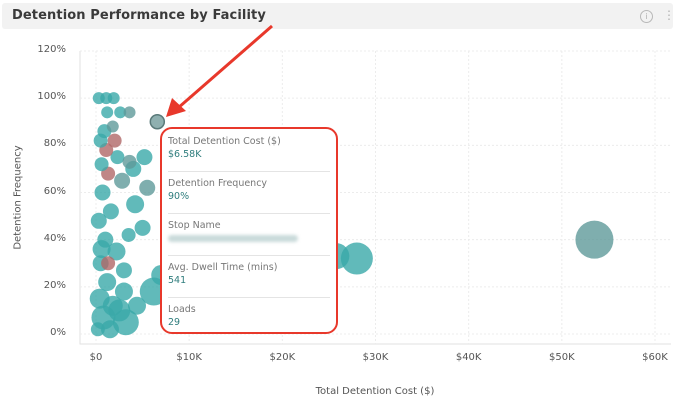 This screenshot has width=675, height=405. What do you see at coordinates (249, 279) in the screenshot?
I see `tooltip-row-dwell-time: Avg. Dwell Time (mins) 541` at bounding box center [249, 279].